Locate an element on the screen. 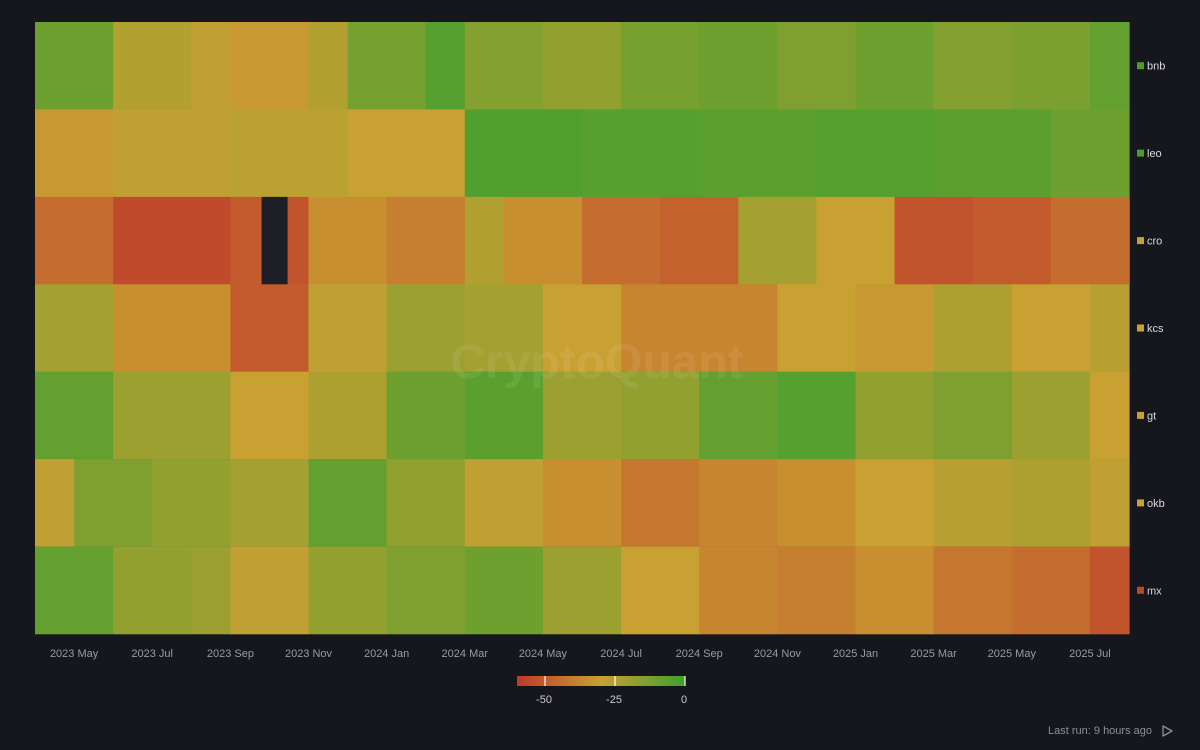 This screenshot has height=750, width=1200. last-run-text: Last run: 9 hours ago is located at coordinates (1100, 731).